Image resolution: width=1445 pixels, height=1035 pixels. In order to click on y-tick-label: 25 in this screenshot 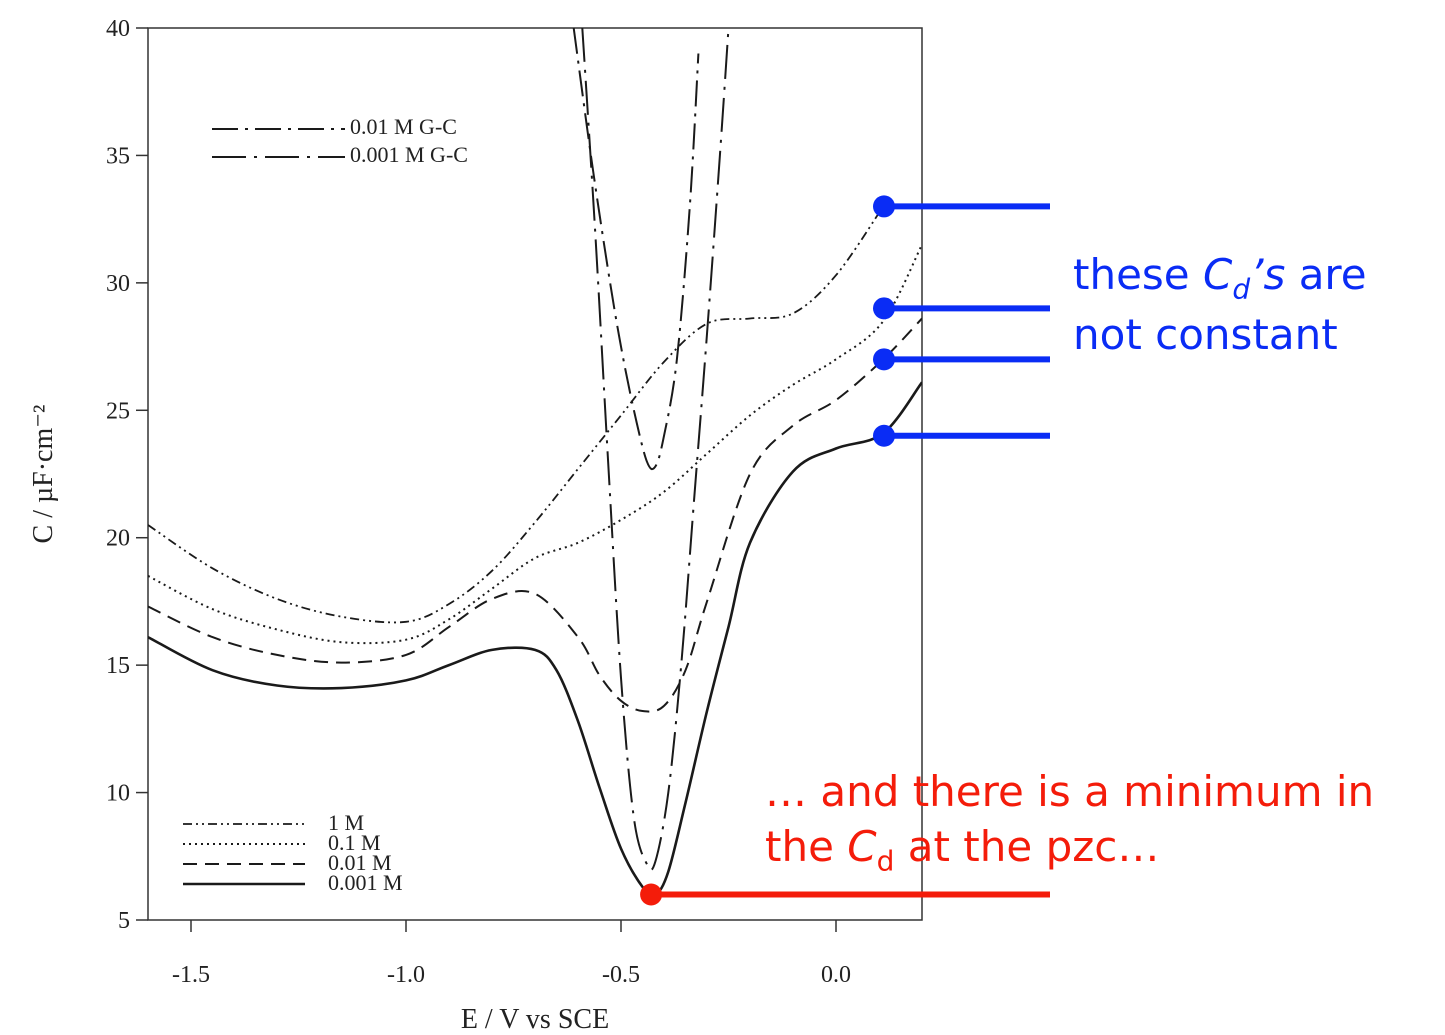, I will do `click(118, 411)`.